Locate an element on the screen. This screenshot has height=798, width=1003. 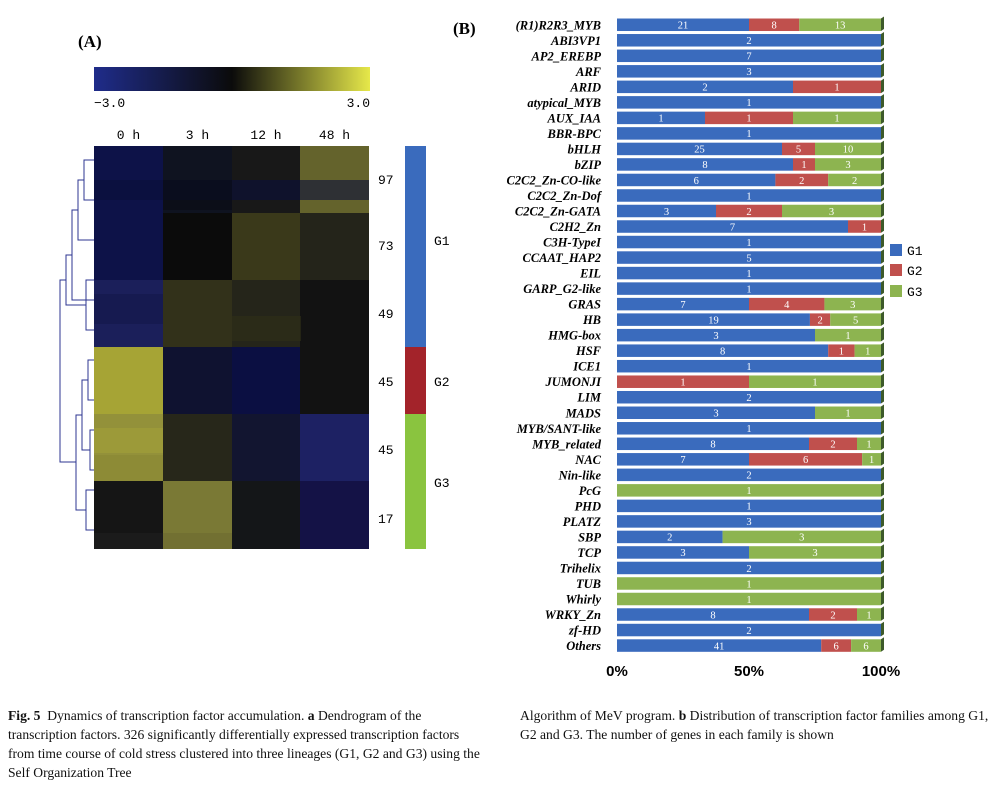
category-label: AP2_EREBP is located at coordinates (566, 56).